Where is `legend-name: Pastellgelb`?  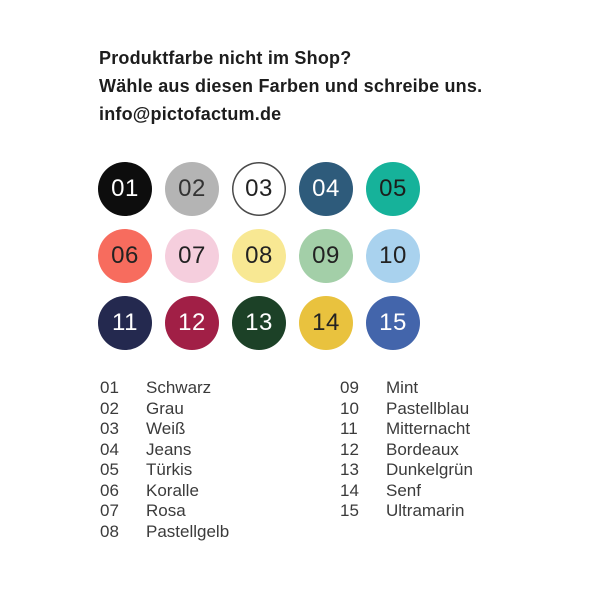
legend-name: Pastellgelb is located at coordinates (188, 531).